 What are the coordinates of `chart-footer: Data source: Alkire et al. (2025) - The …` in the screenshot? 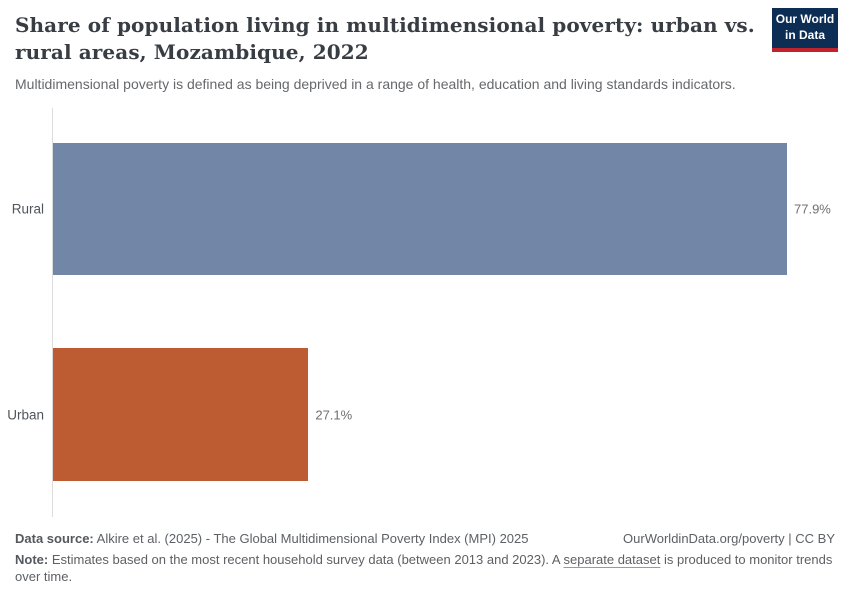 It's located at (425, 557).